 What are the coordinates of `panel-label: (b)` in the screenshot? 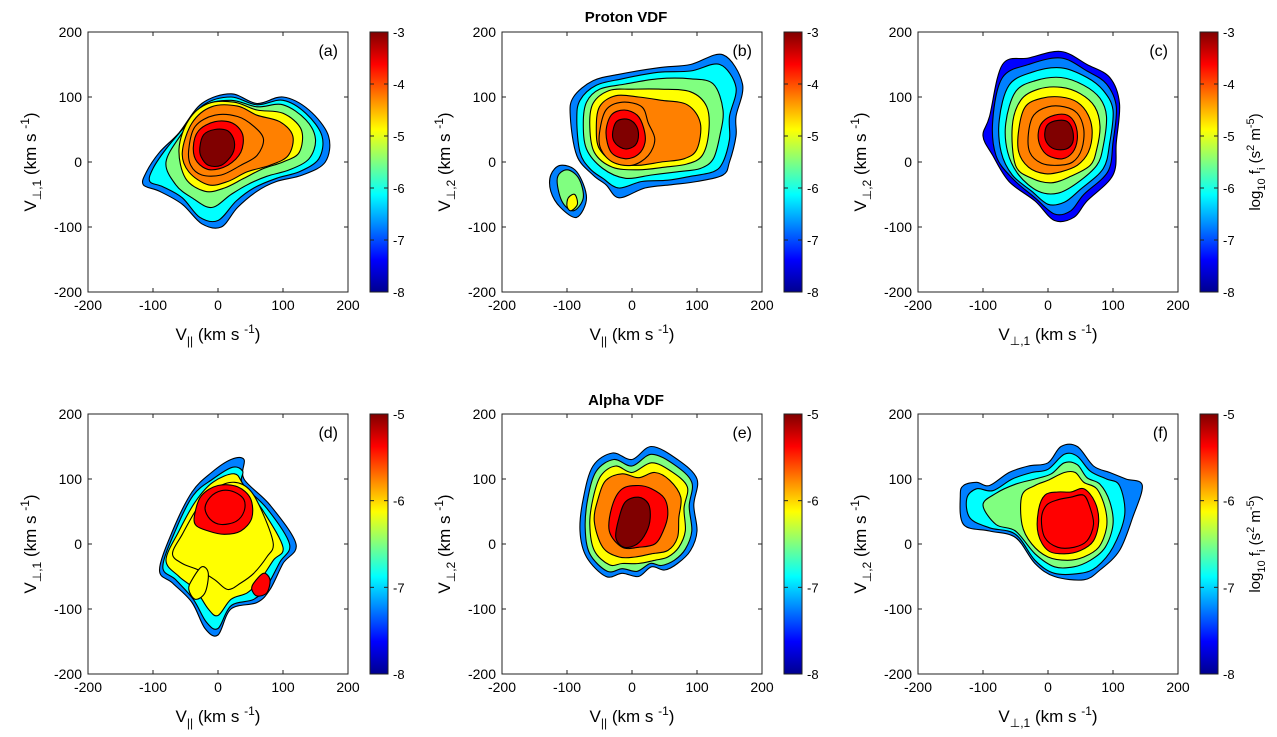 It's located at (742, 51).